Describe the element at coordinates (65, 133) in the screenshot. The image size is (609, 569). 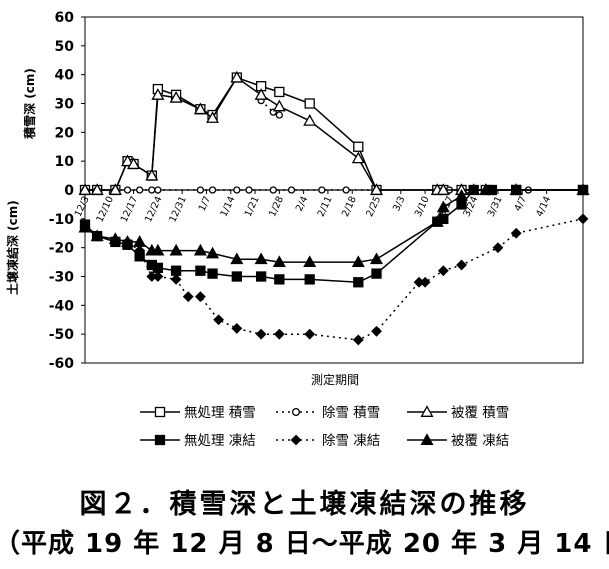
I see `y-tick-label: 20` at that location.